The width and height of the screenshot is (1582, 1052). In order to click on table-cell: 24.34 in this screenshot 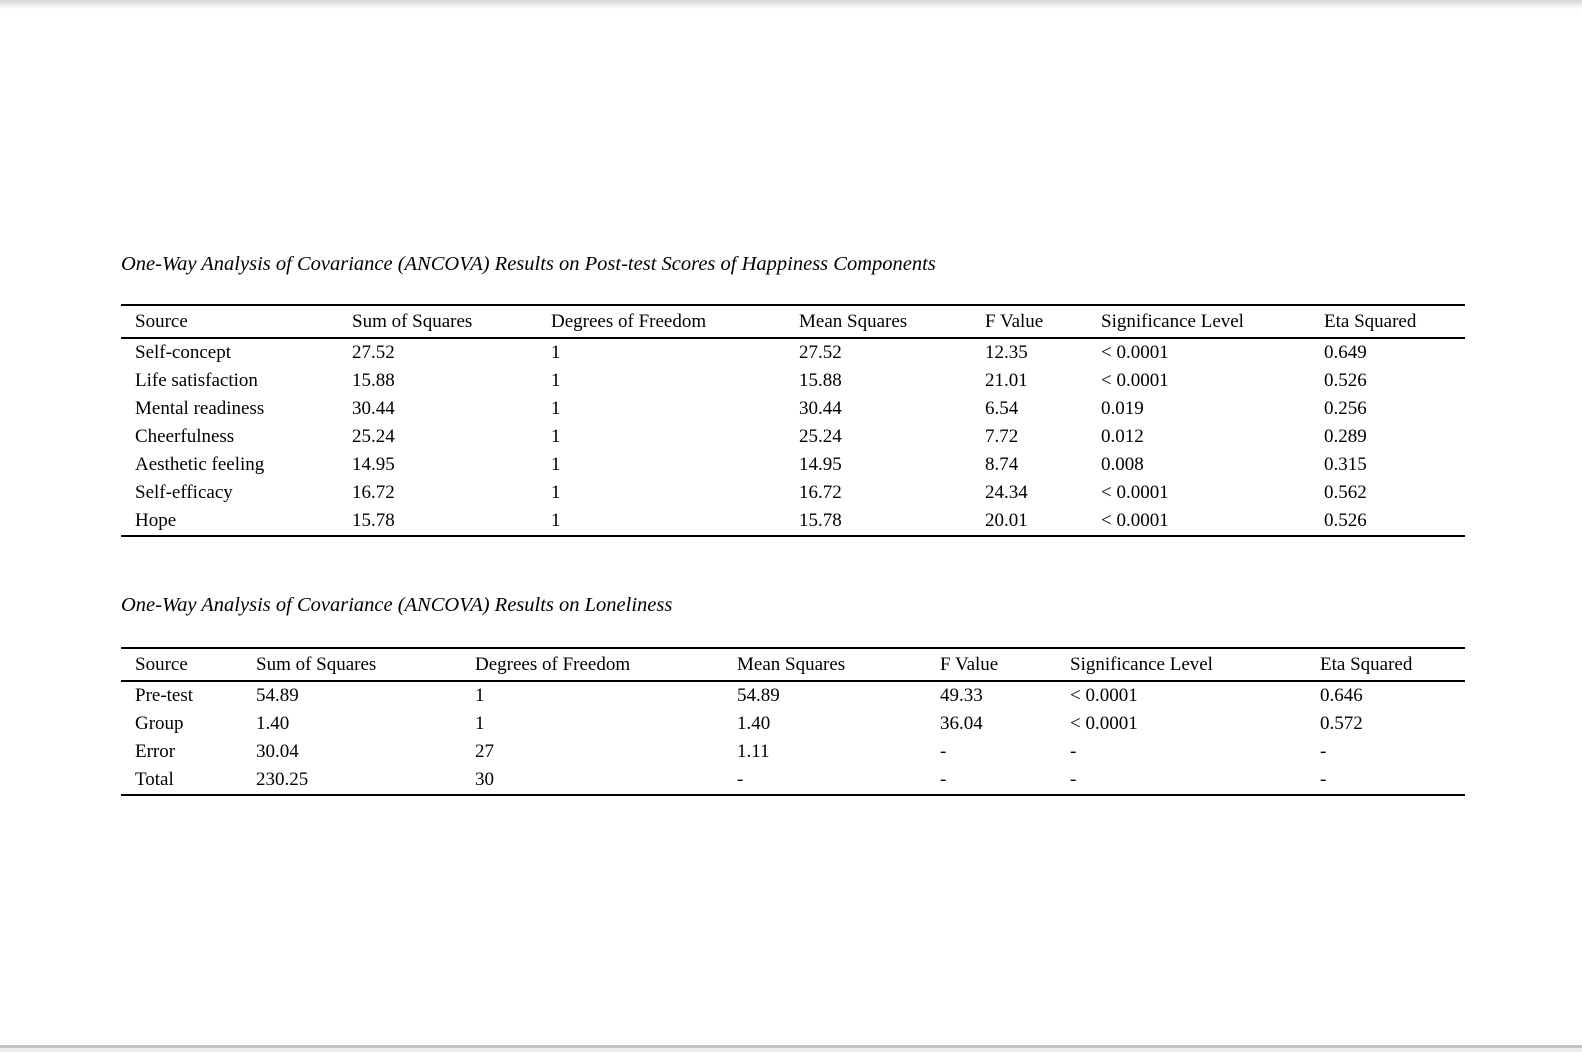, I will do `click(1006, 492)`.